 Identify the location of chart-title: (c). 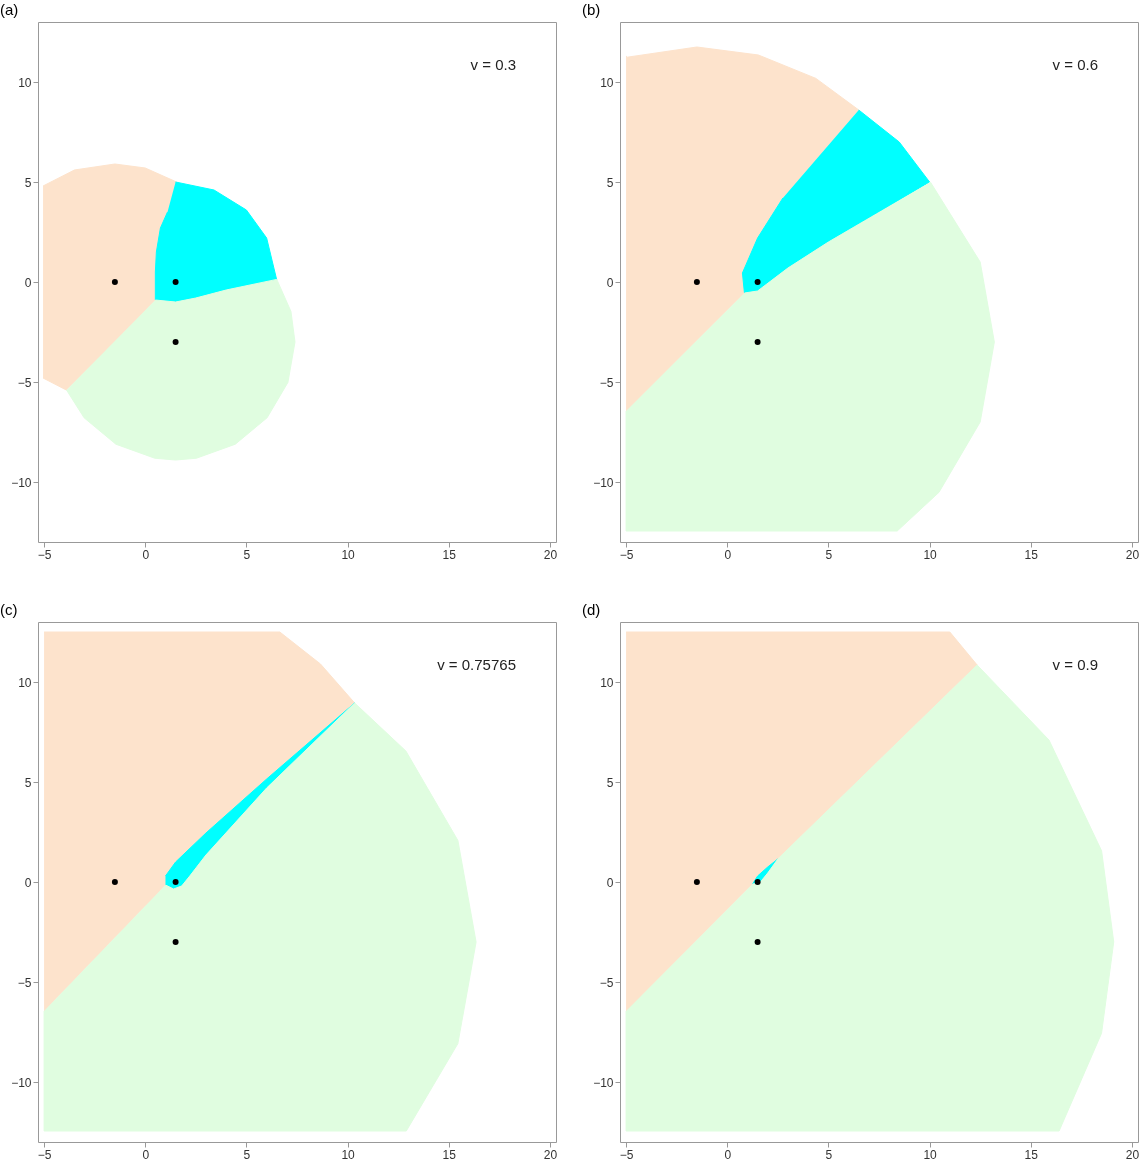
(9, 609).